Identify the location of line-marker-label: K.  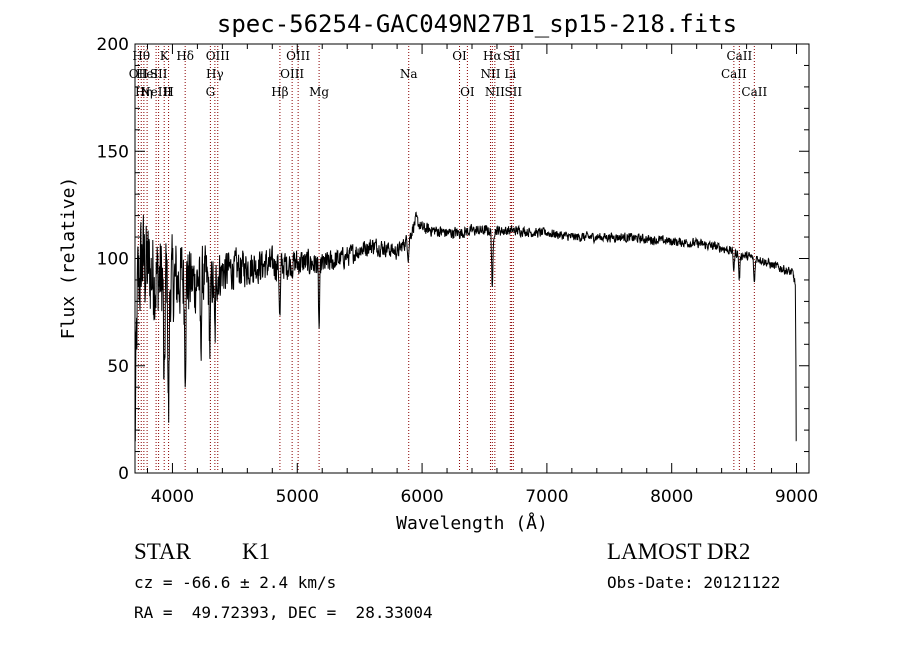
(165, 56).